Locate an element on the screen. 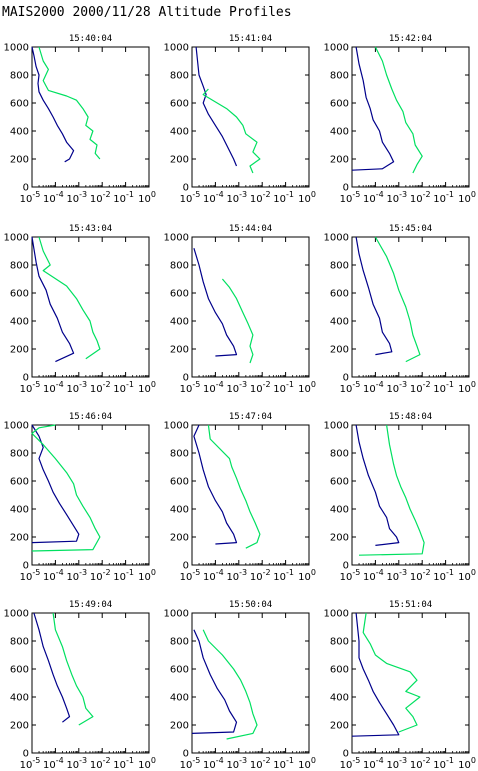 Image resolution: width=478 pixels, height=771 pixels. panel-title: 15:43:04 is located at coordinates (90, 229).